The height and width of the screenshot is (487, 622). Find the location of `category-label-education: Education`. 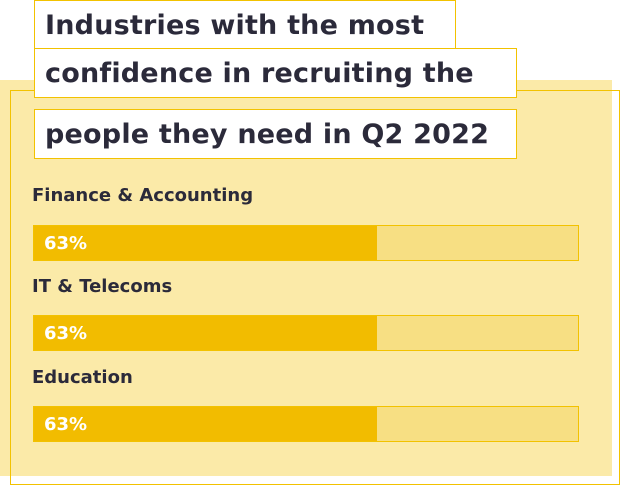

category-label-education: Education is located at coordinates (82, 377).